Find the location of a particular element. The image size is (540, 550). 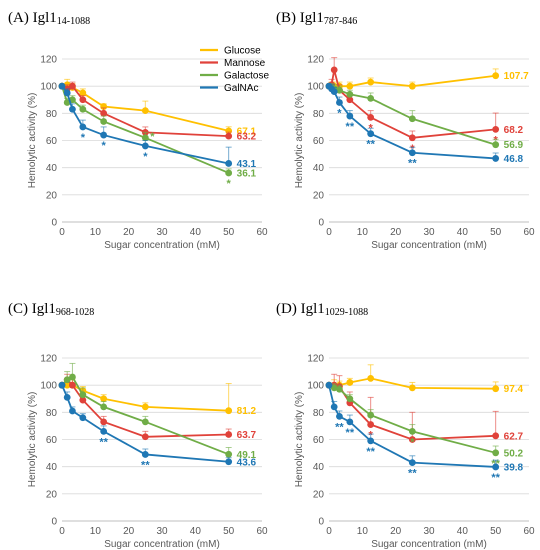

end-value-label: 49.1 is located at coordinates (247, 455).